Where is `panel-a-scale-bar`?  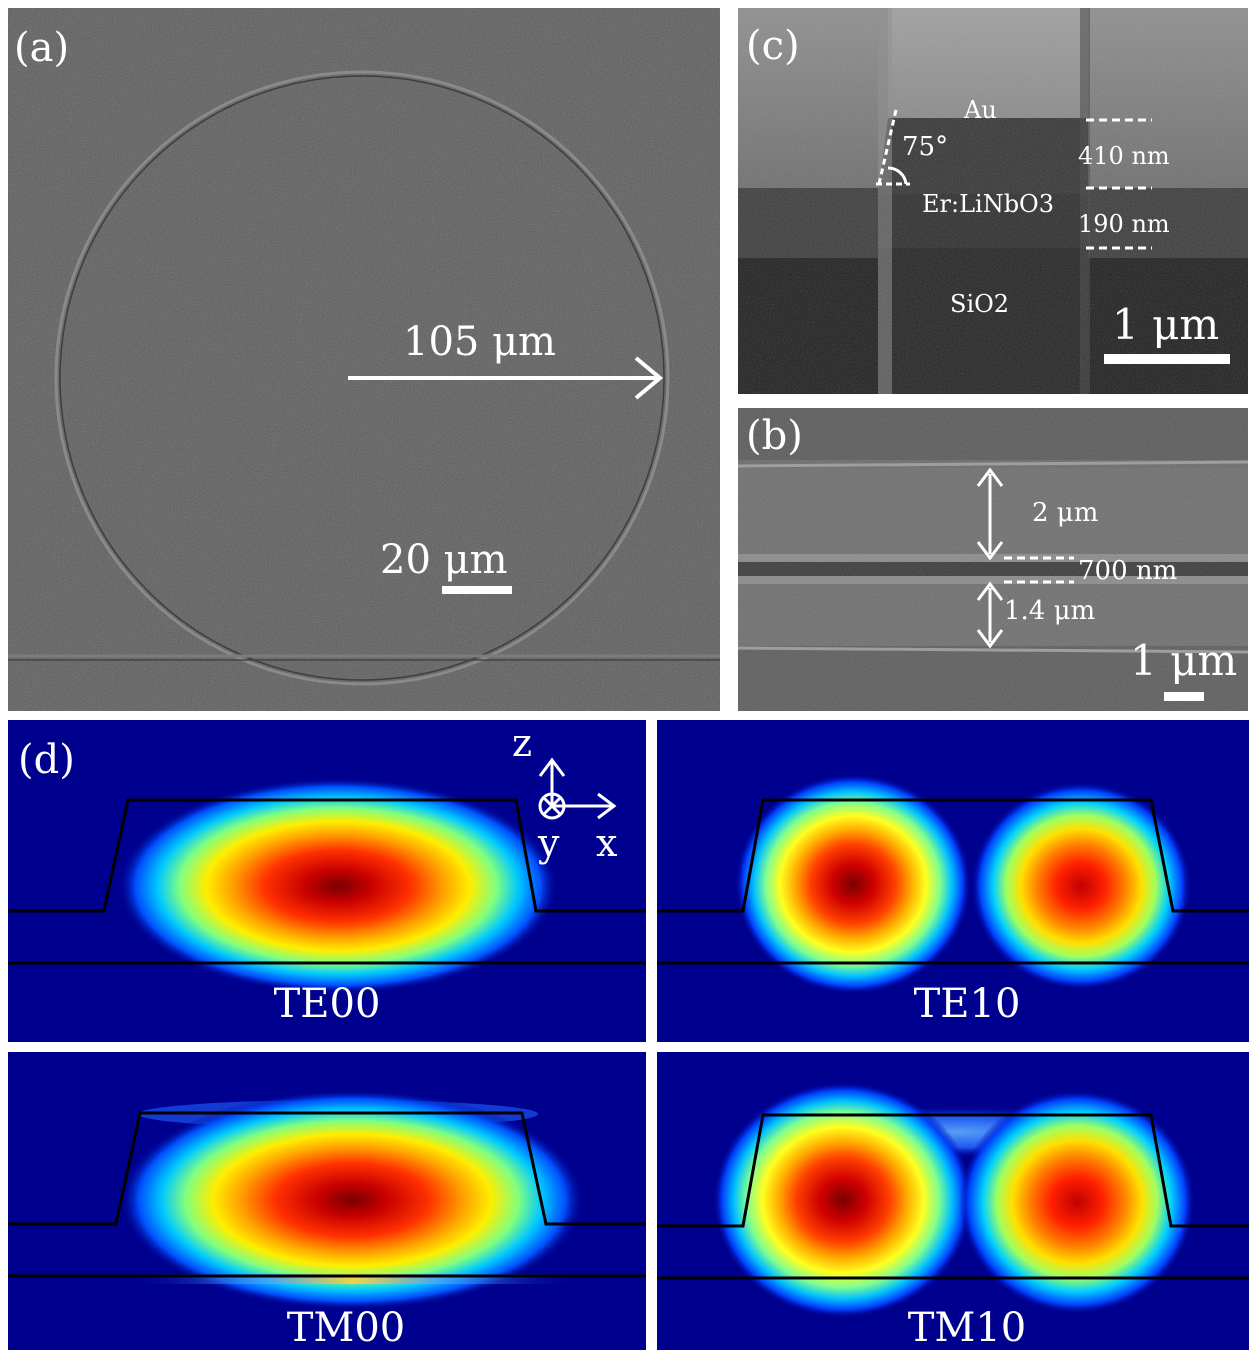
panel-a-scale-bar is located at coordinates (477, 590).